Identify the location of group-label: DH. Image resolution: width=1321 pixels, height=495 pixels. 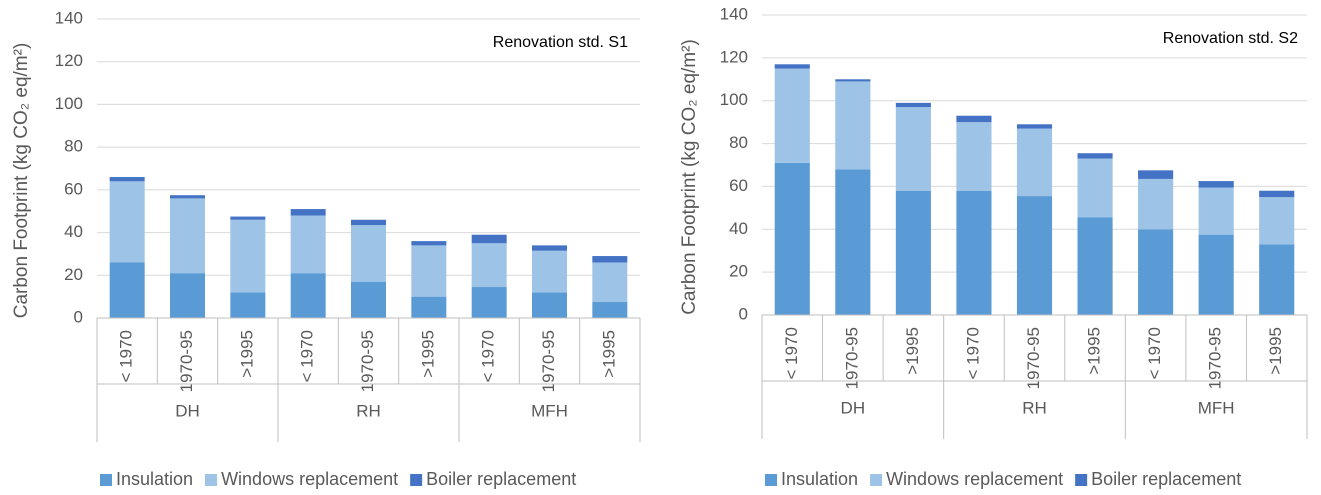
(187, 410).